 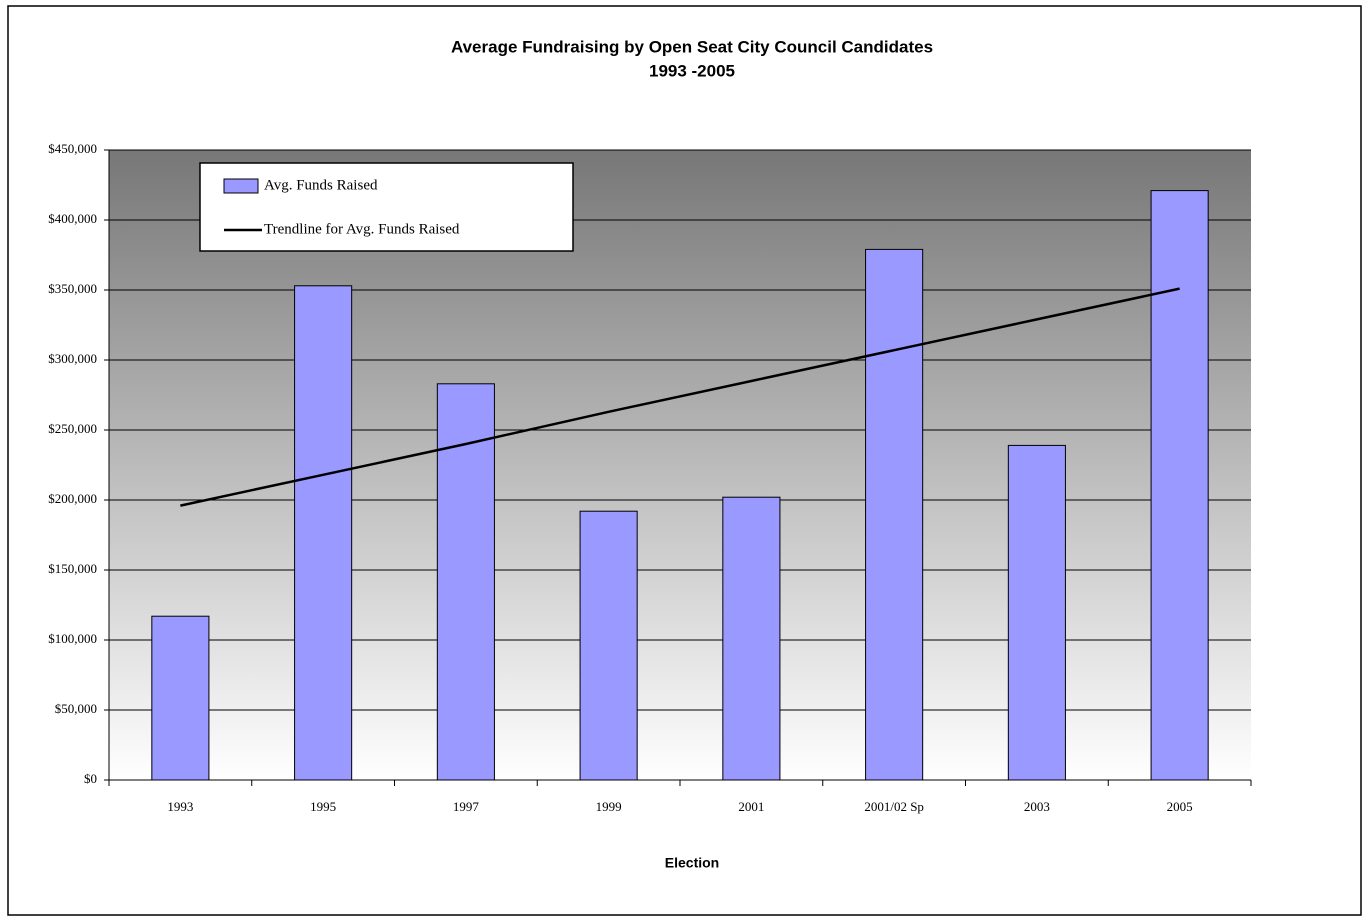 I want to click on y-tick-label: $300,000, so click(x=72, y=358).